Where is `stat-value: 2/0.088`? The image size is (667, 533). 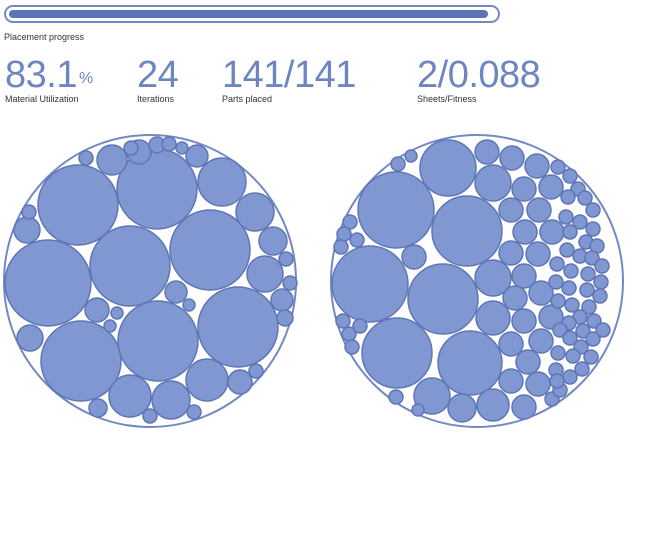 stat-value: 2/0.088 is located at coordinates (479, 75).